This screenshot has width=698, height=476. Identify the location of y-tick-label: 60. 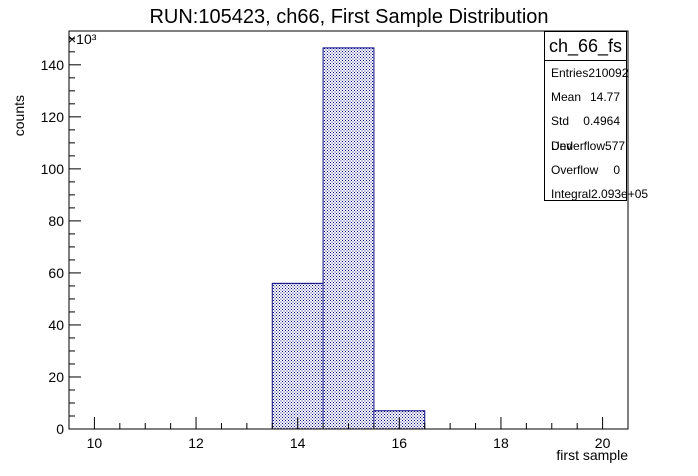
(56, 273).